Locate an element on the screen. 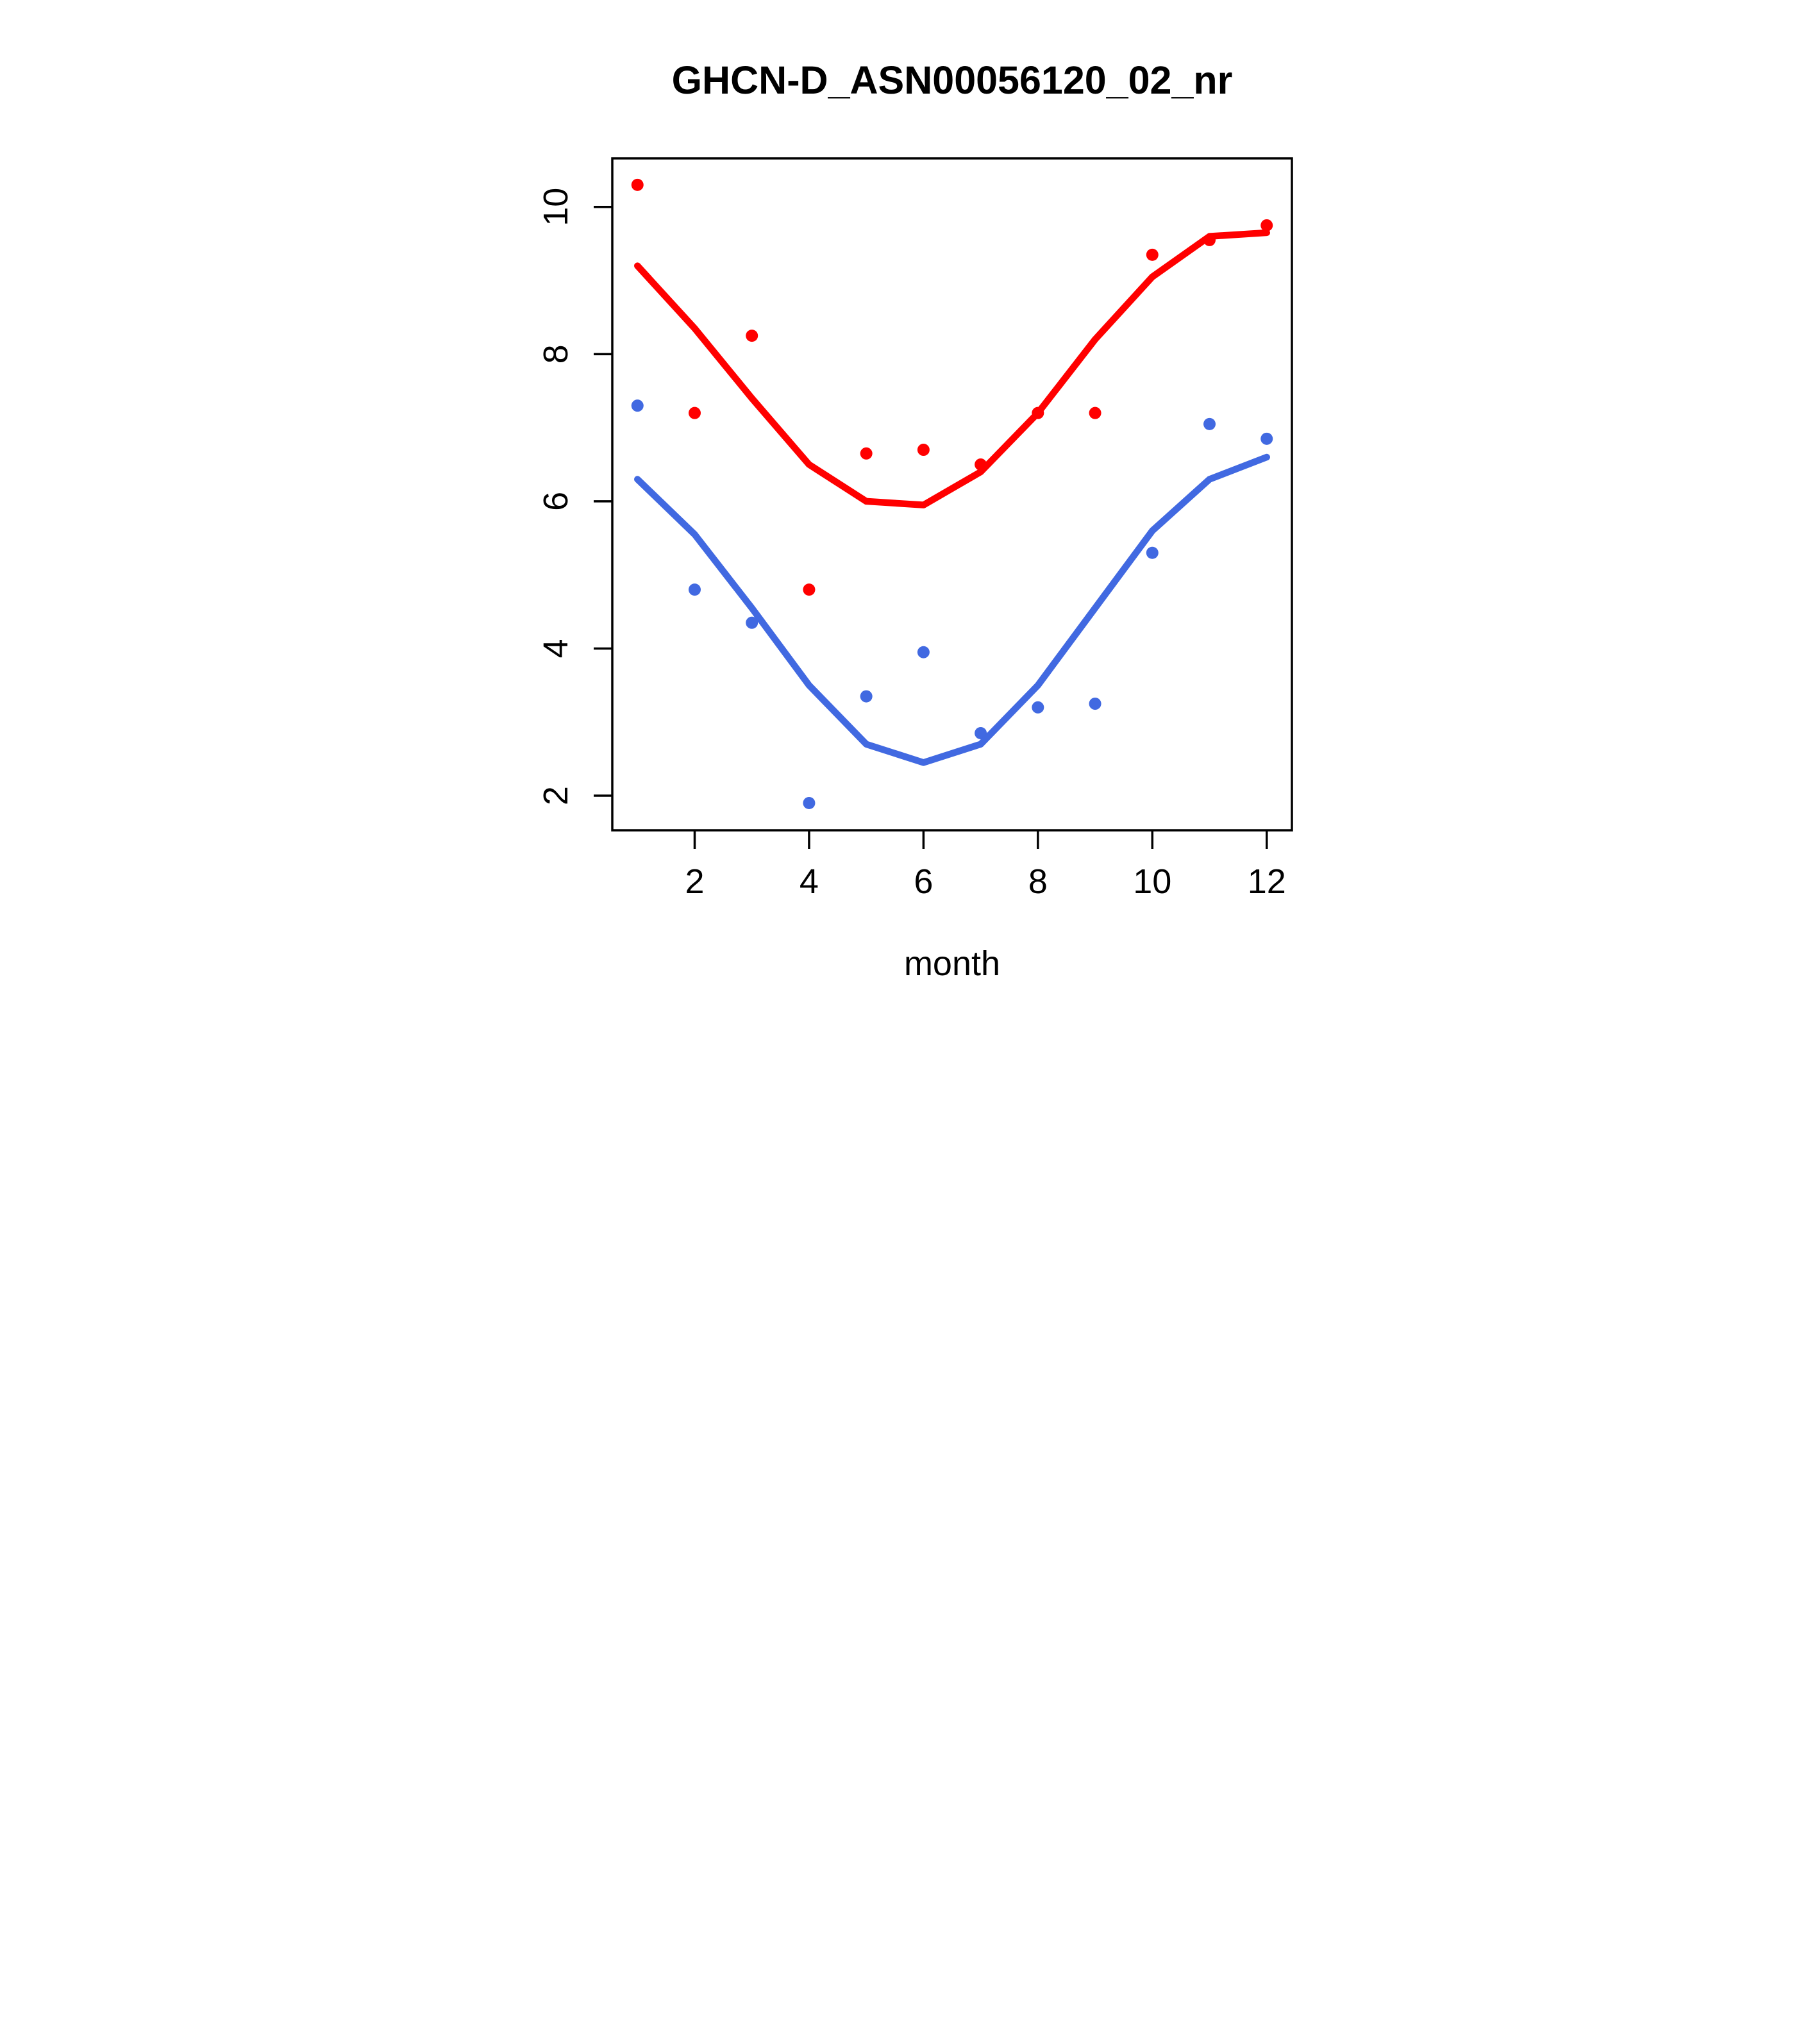  x-tick-label: 12 is located at coordinates (1266, 882).